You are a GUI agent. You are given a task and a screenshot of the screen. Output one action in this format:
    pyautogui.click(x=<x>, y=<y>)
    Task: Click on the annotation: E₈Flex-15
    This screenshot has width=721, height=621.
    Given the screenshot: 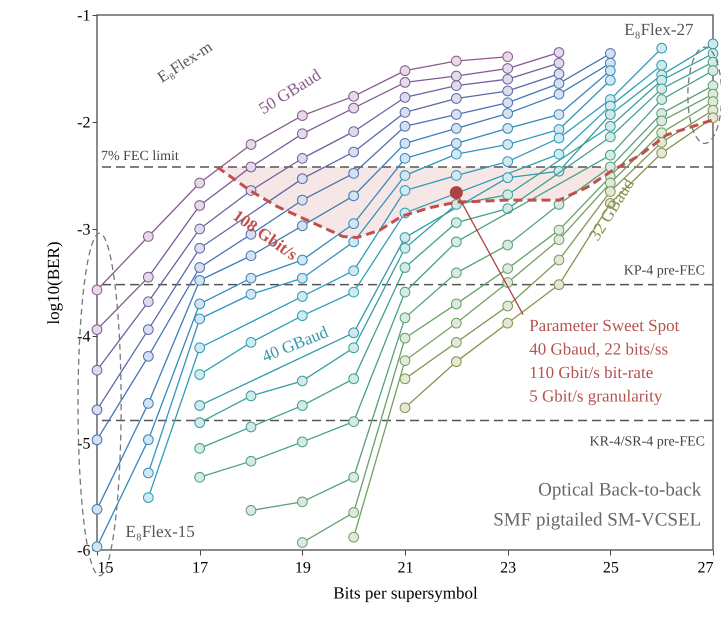 What is the action you would take?
    pyautogui.click(x=160, y=531)
    